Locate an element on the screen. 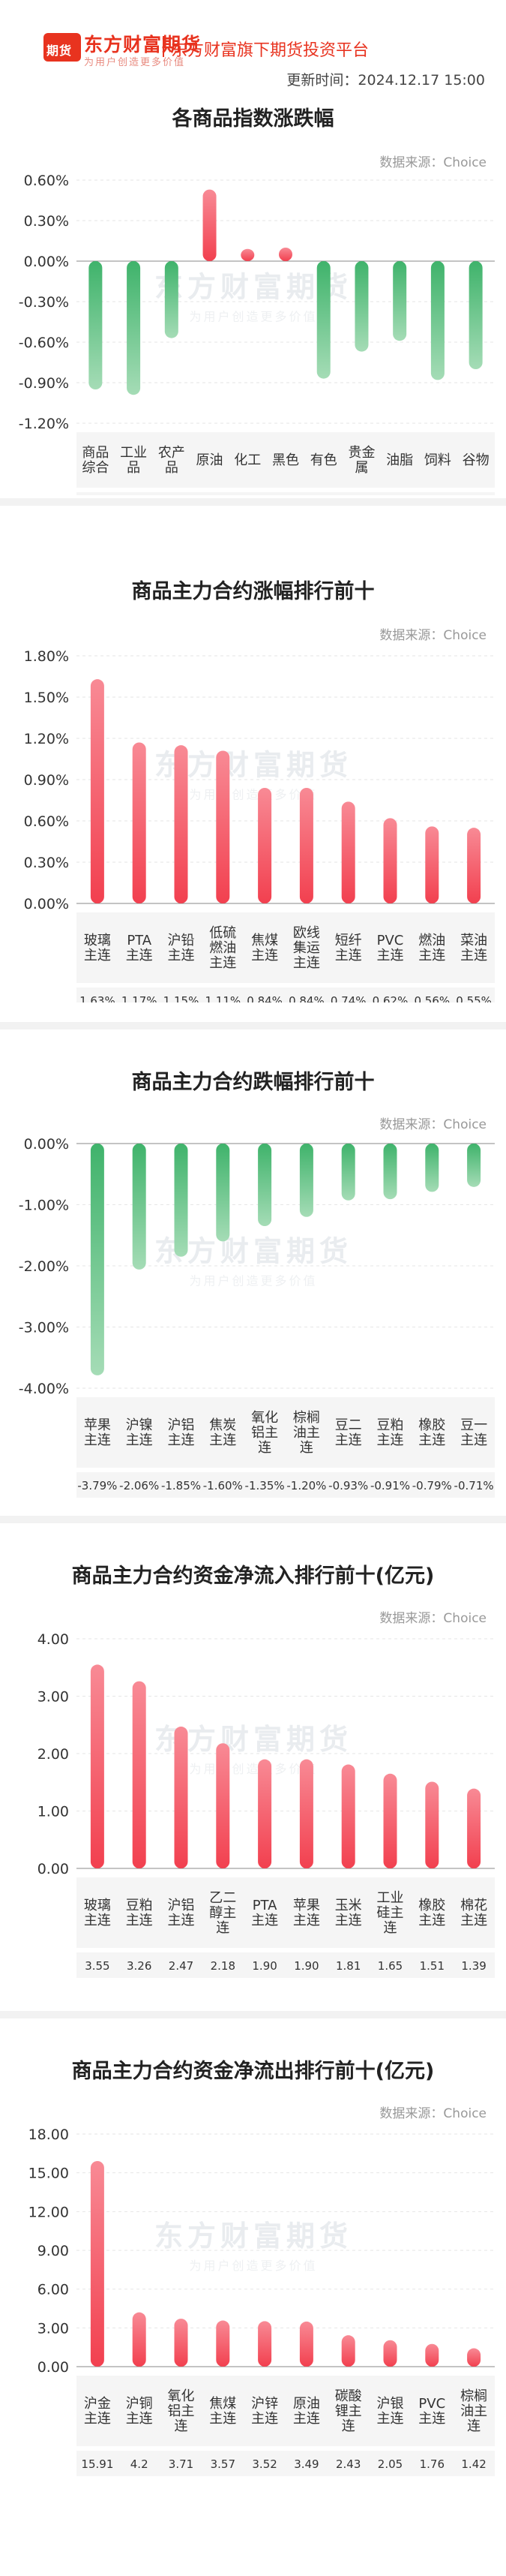  y-tick-label: 6.00 is located at coordinates (53, 2290).